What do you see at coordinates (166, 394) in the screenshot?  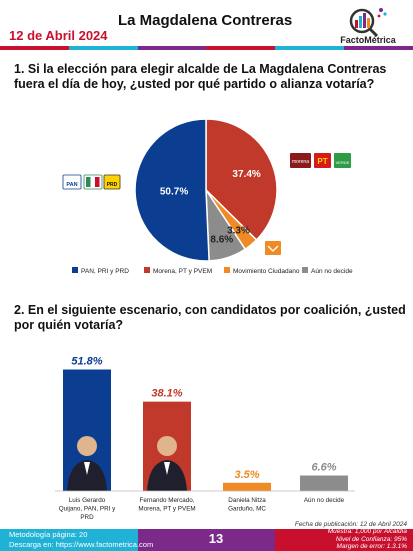 I see `bar-value-1: 38.1%` at bounding box center [166, 394].